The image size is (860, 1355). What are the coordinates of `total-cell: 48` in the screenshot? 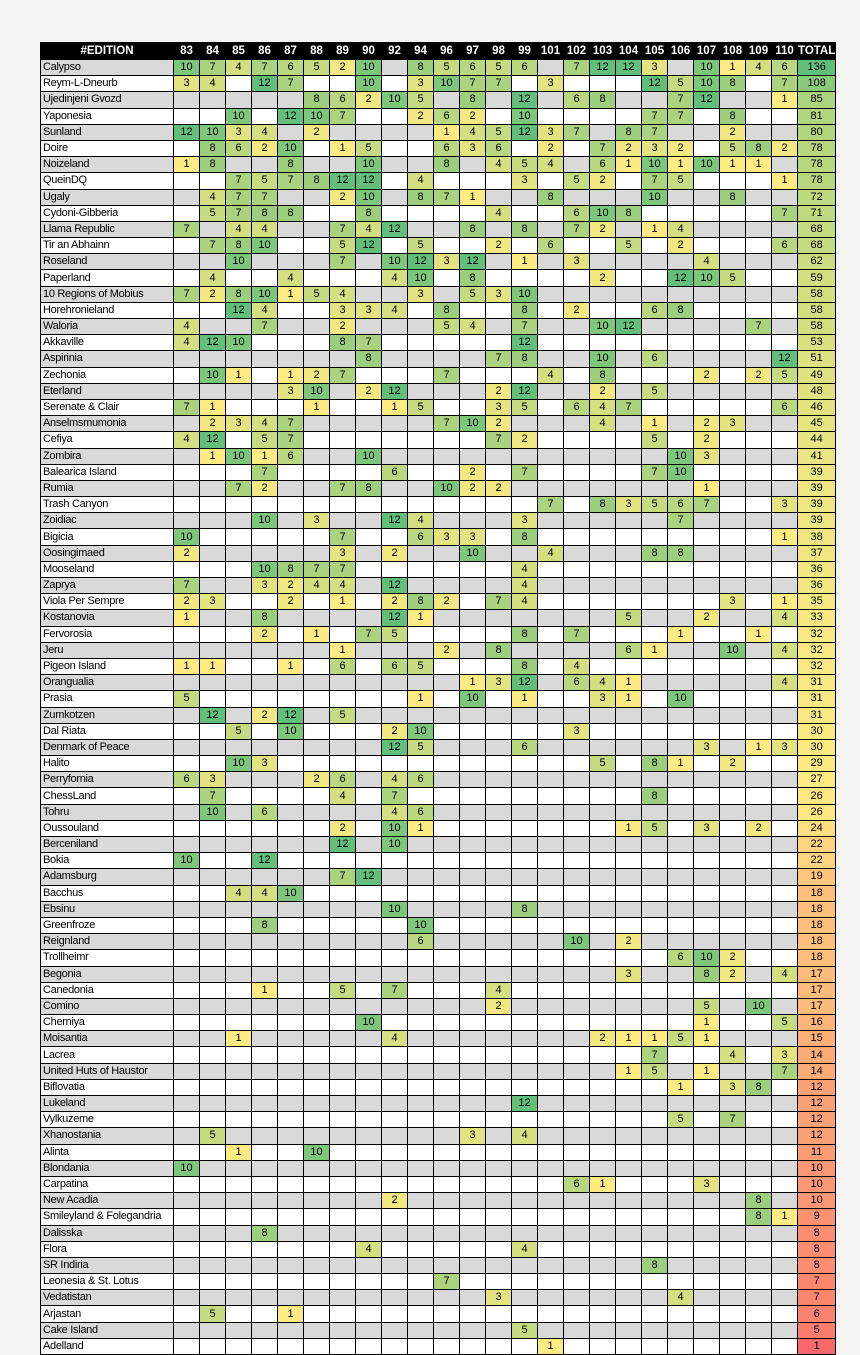 It's located at (816, 391).